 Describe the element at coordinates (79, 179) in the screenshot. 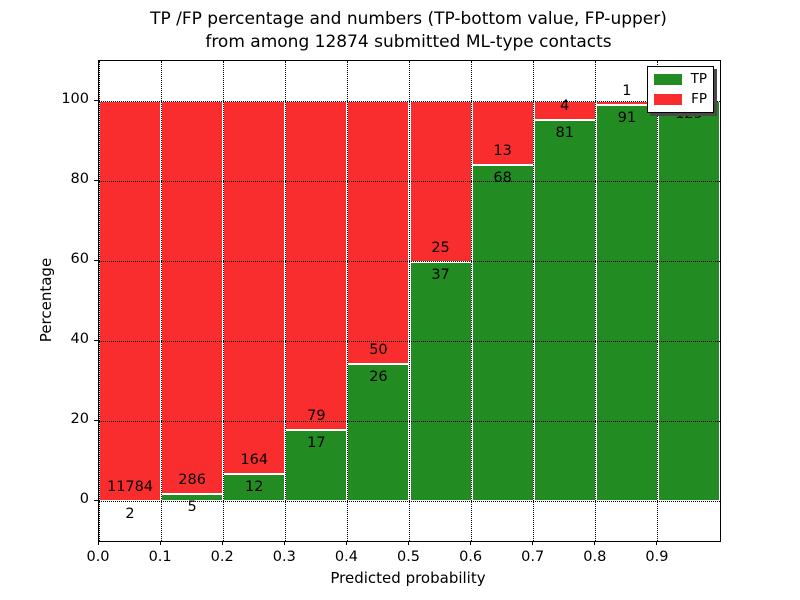

I see `y-tick-label: 80` at that location.